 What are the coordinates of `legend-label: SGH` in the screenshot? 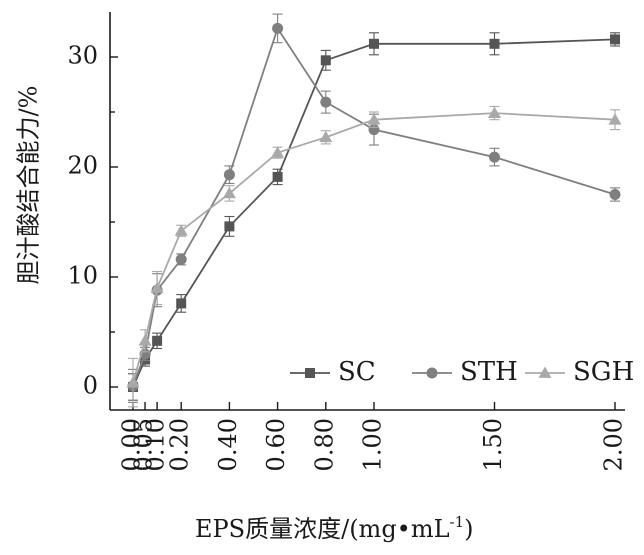 It's located at (603, 372).